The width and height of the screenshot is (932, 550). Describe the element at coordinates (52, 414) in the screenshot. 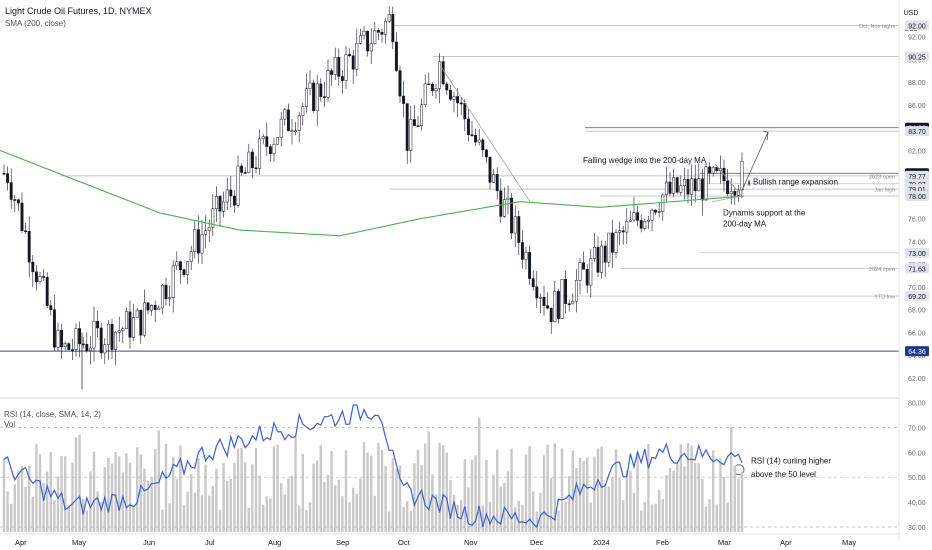

I see `rsi-label: RSI (14, close, SMA, 14, 2)` at that location.